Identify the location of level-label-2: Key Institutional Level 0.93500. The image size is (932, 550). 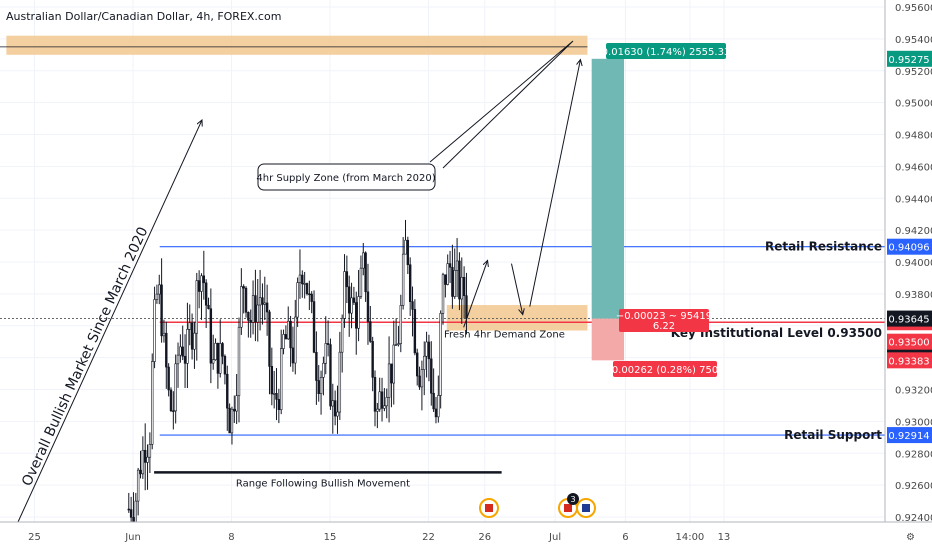
(776, 333).